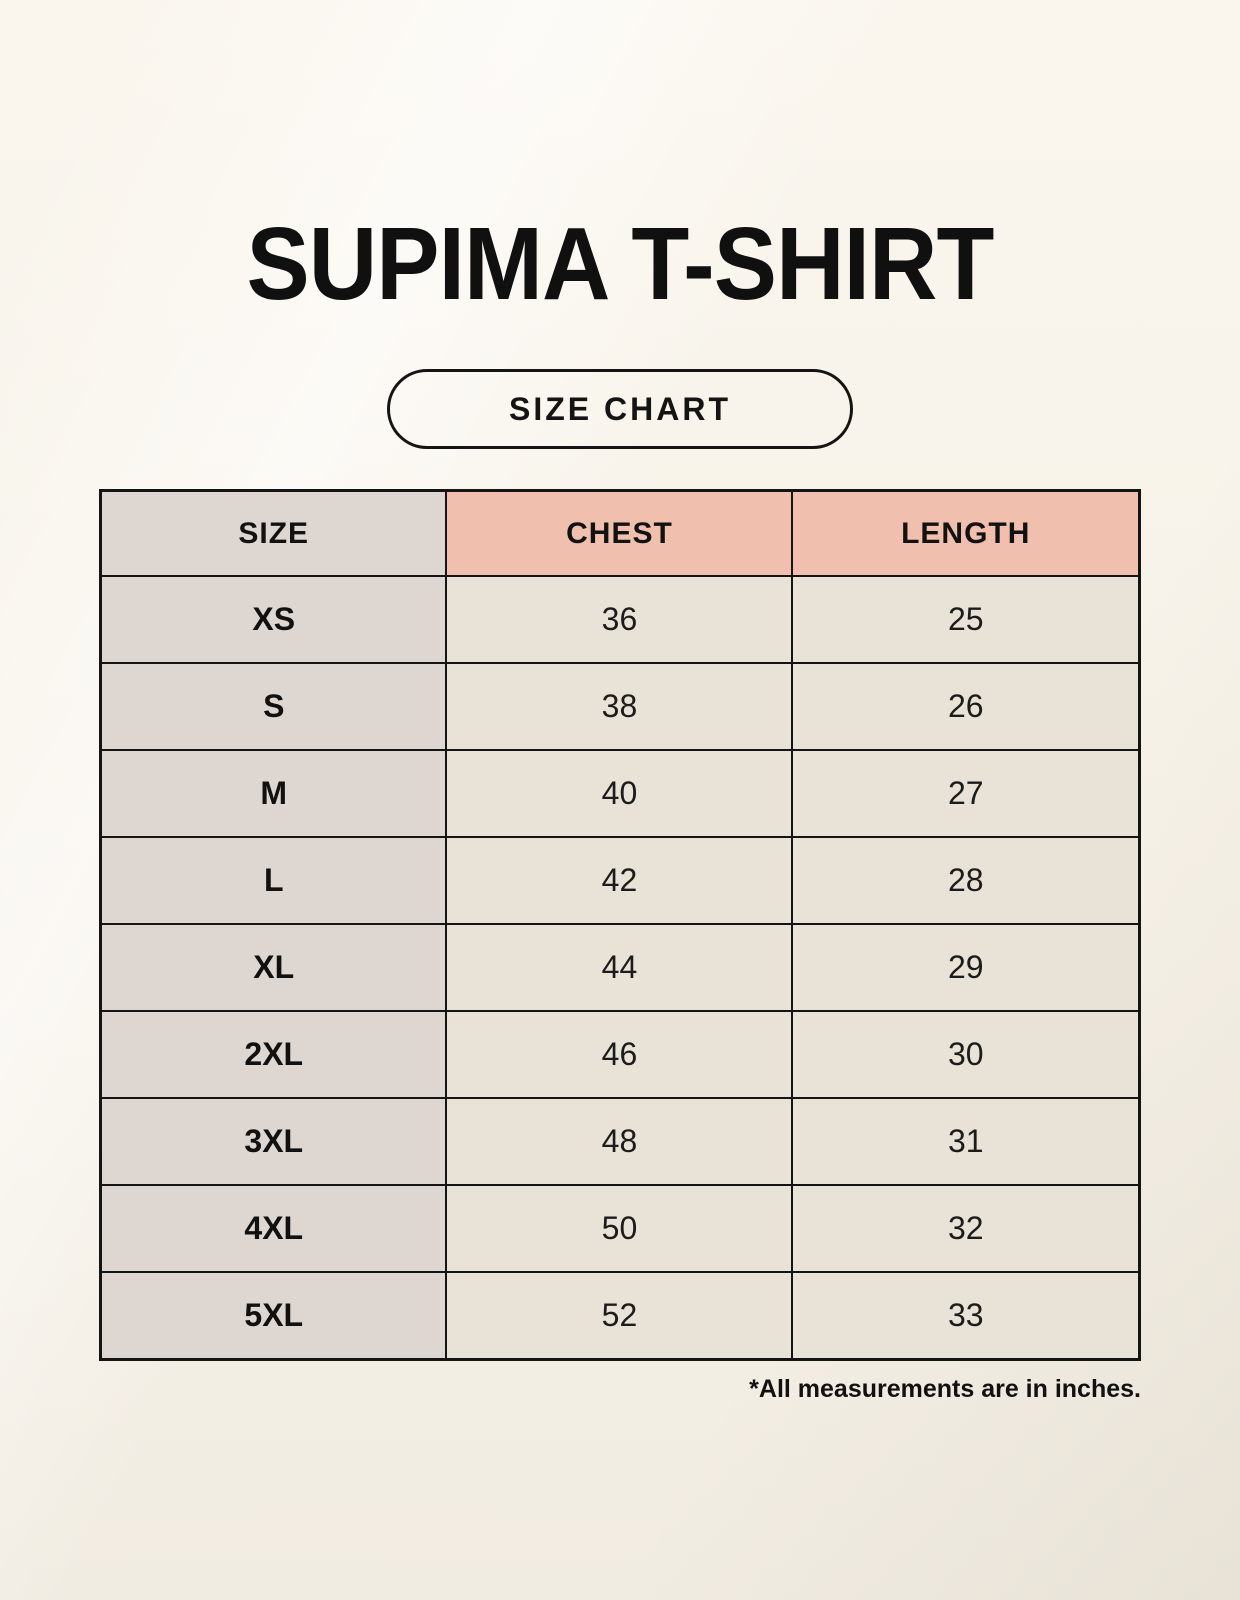 The width and height of the screenshot is (1240, 1600). I want to click on chest-value-cell: 52, so click(619, 1316).